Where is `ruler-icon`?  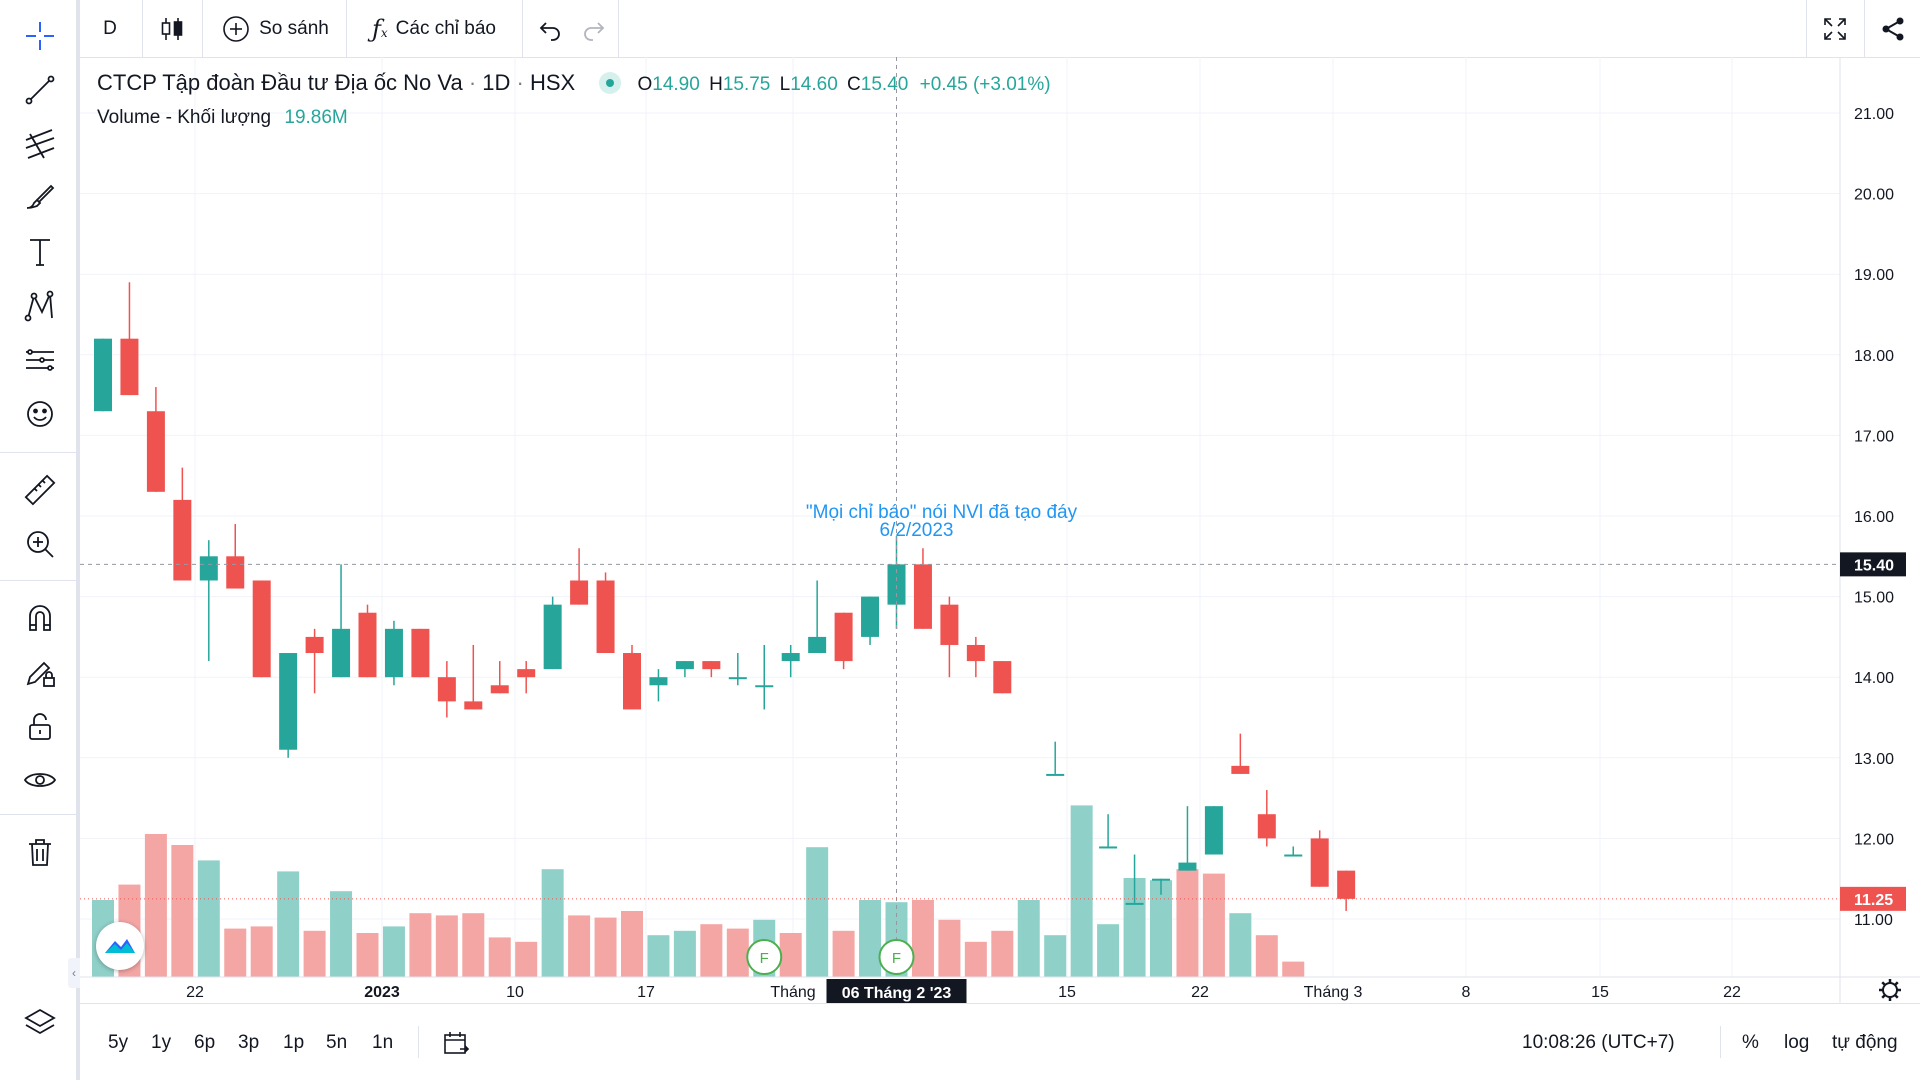
ruler-icon is located at coordinates (40, 490).